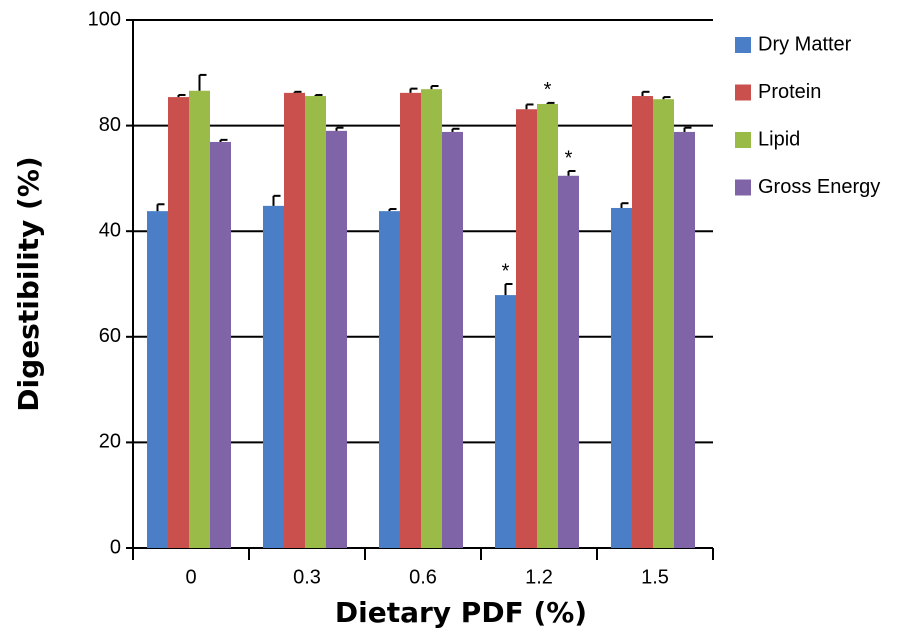 This screenshot has width=923, height=639. What do you see at coordinates (190, 577) in the screenshot?
I see `x-tick-label: 0` at bounding box center [190, 577].